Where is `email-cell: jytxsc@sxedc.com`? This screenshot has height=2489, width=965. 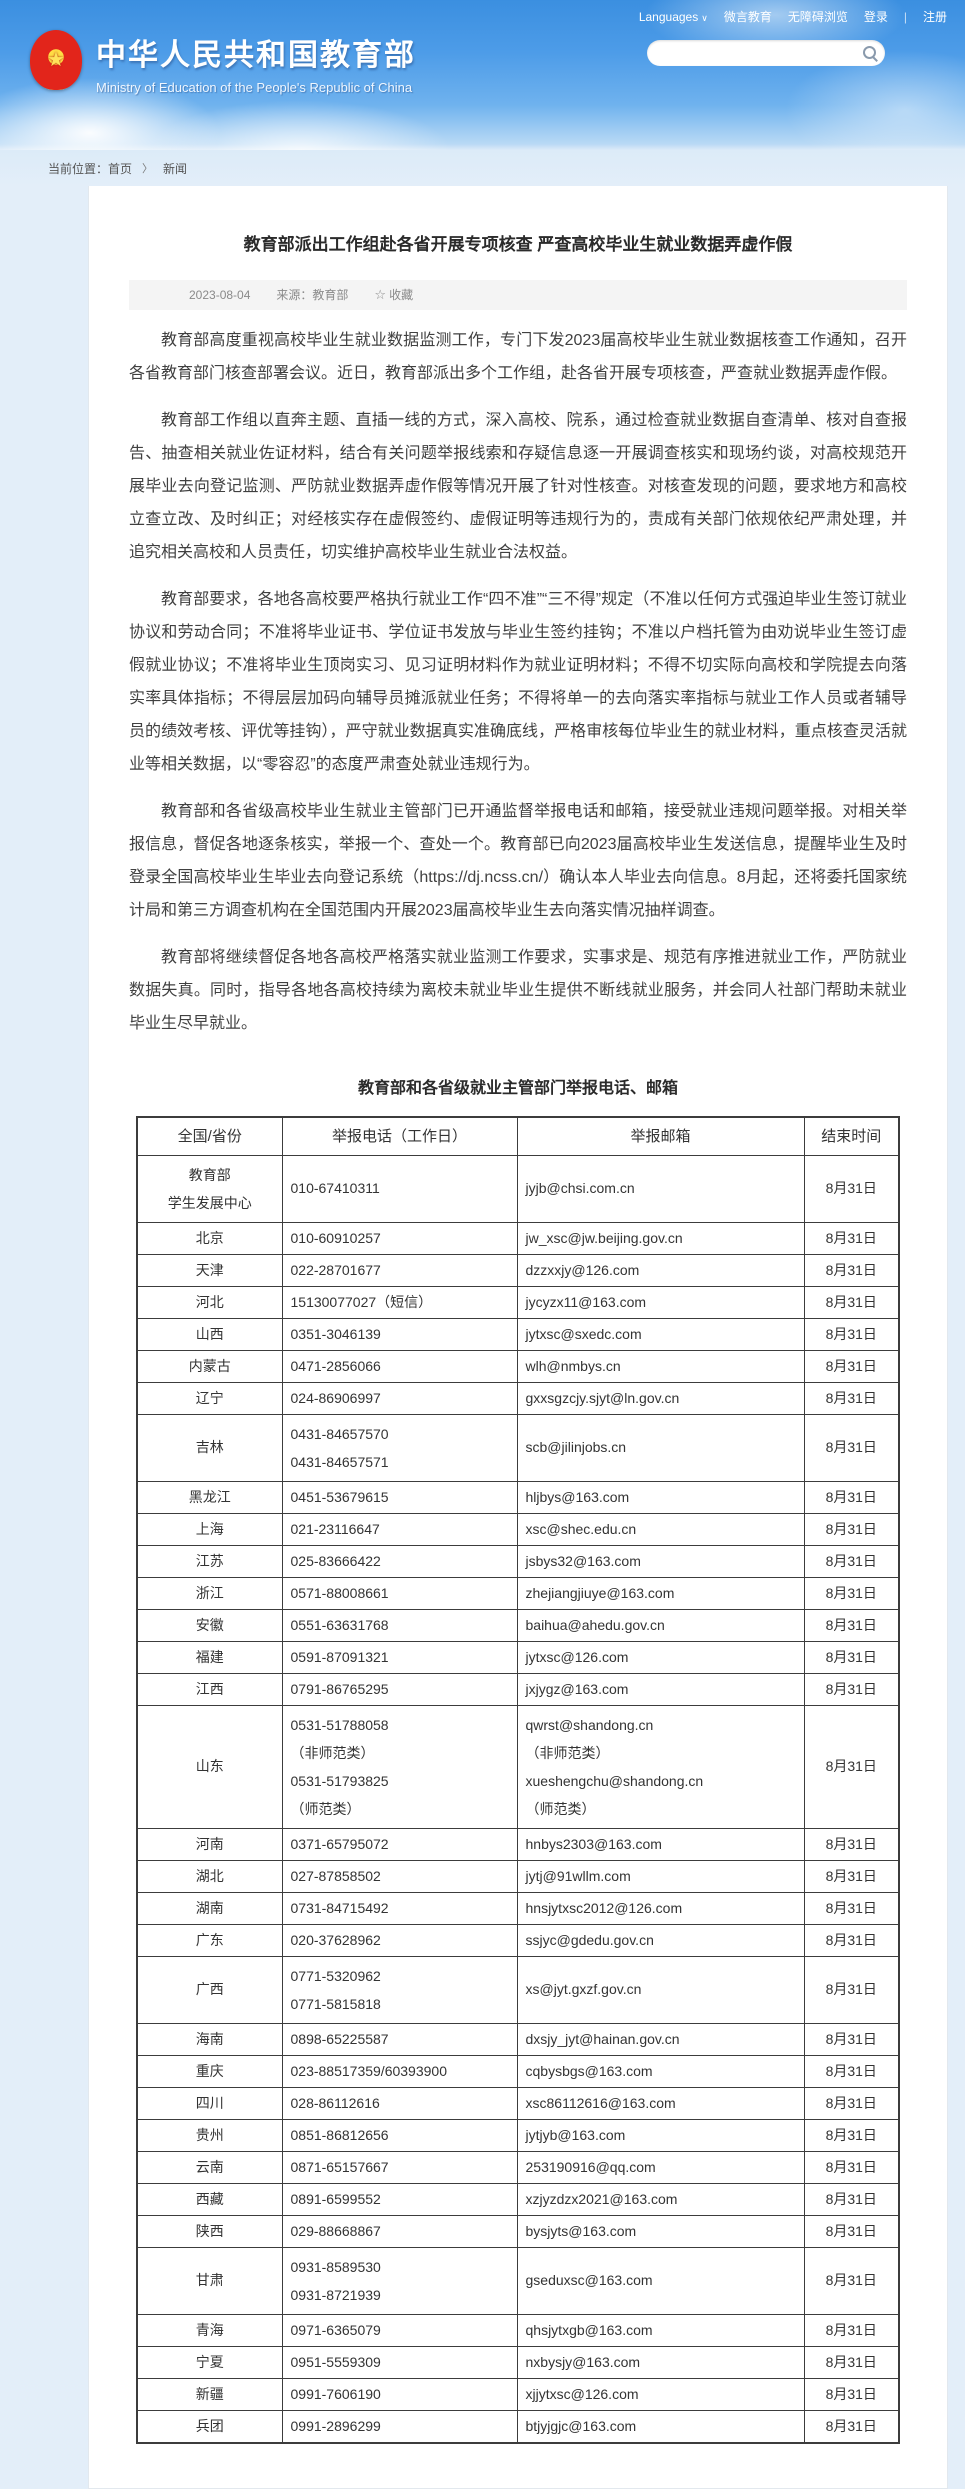
email-cell: jytxsc@sxedc.com is located at coordinates (660, 1334).